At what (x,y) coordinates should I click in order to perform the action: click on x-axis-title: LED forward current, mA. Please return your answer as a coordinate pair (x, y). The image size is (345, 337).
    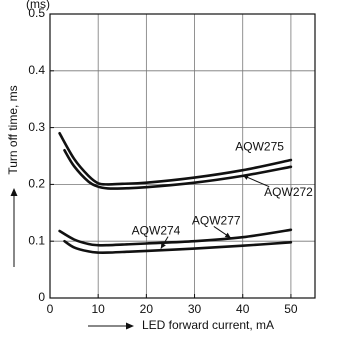
    Looking at the image, I should click on (208, 325).